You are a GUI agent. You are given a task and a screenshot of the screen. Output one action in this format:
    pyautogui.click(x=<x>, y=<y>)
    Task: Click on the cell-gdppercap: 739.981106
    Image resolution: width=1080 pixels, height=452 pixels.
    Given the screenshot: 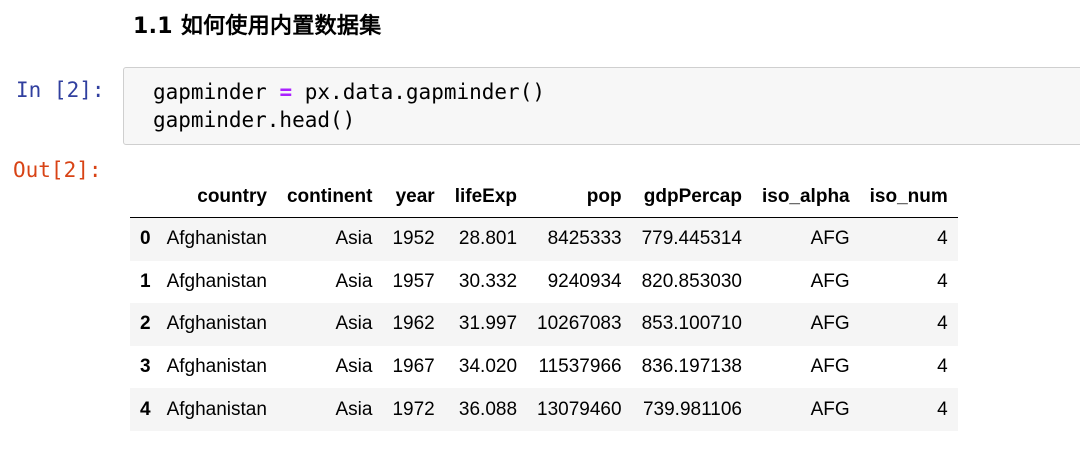 What is the action you would take?
    pyautogui.click(x=692, y=409)
    